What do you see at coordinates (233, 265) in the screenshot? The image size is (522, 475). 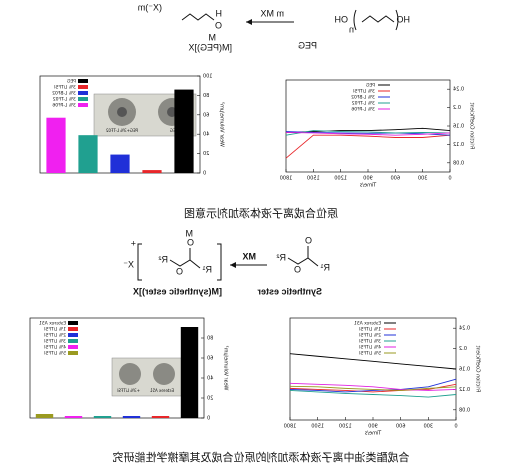 I see `arrowhead` at bounding box center [233, 265].